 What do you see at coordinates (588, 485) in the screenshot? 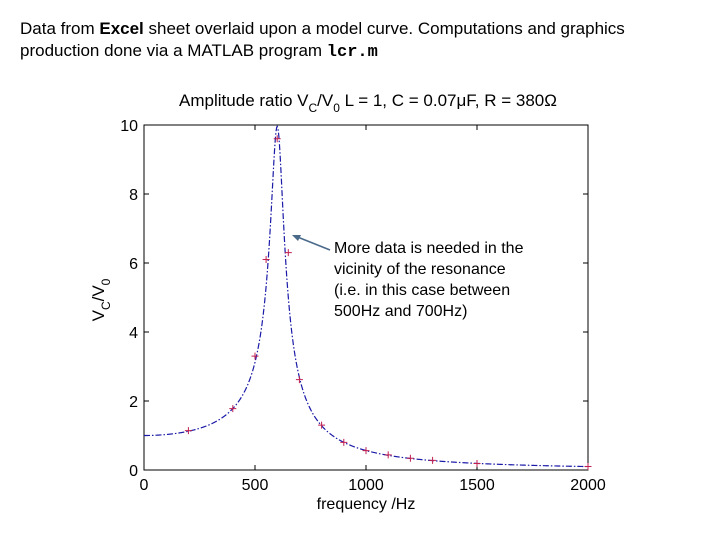
I see `x-tick-label: 2000` at bounding box center [588, 485].